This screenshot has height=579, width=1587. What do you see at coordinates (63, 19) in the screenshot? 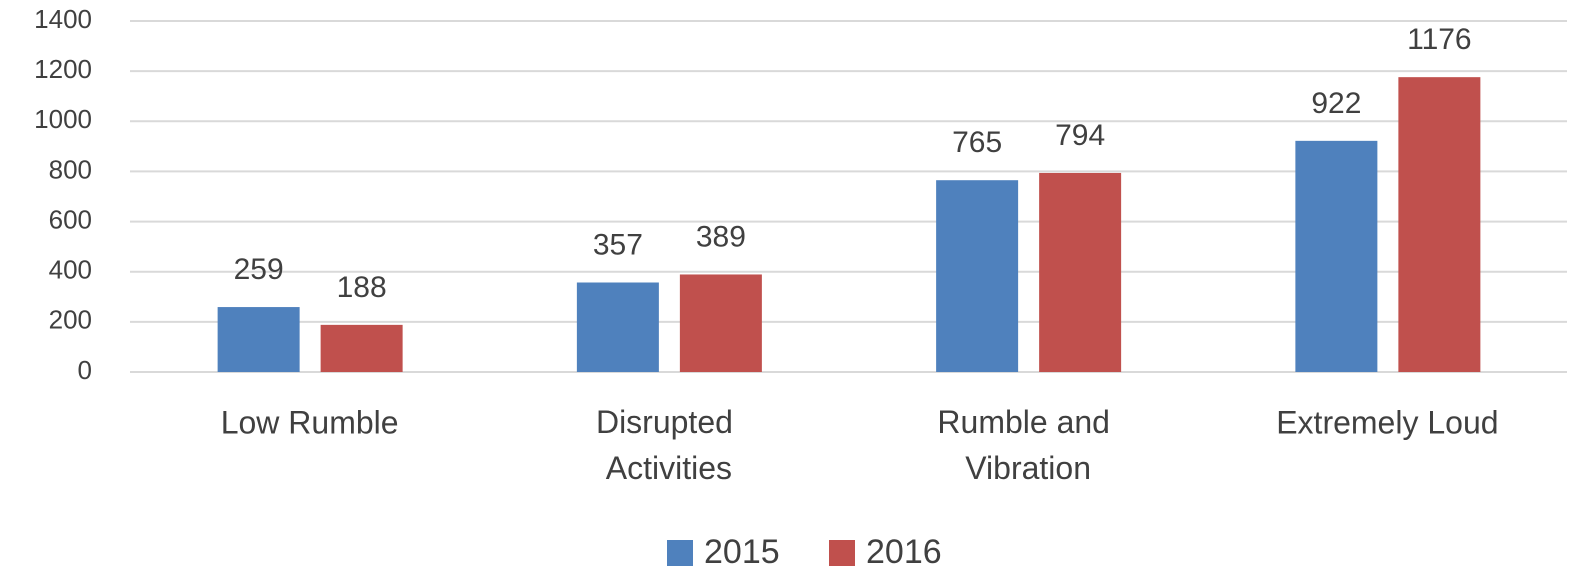
I see `y-tick-label: 1400` at bounding box center [63, 19].